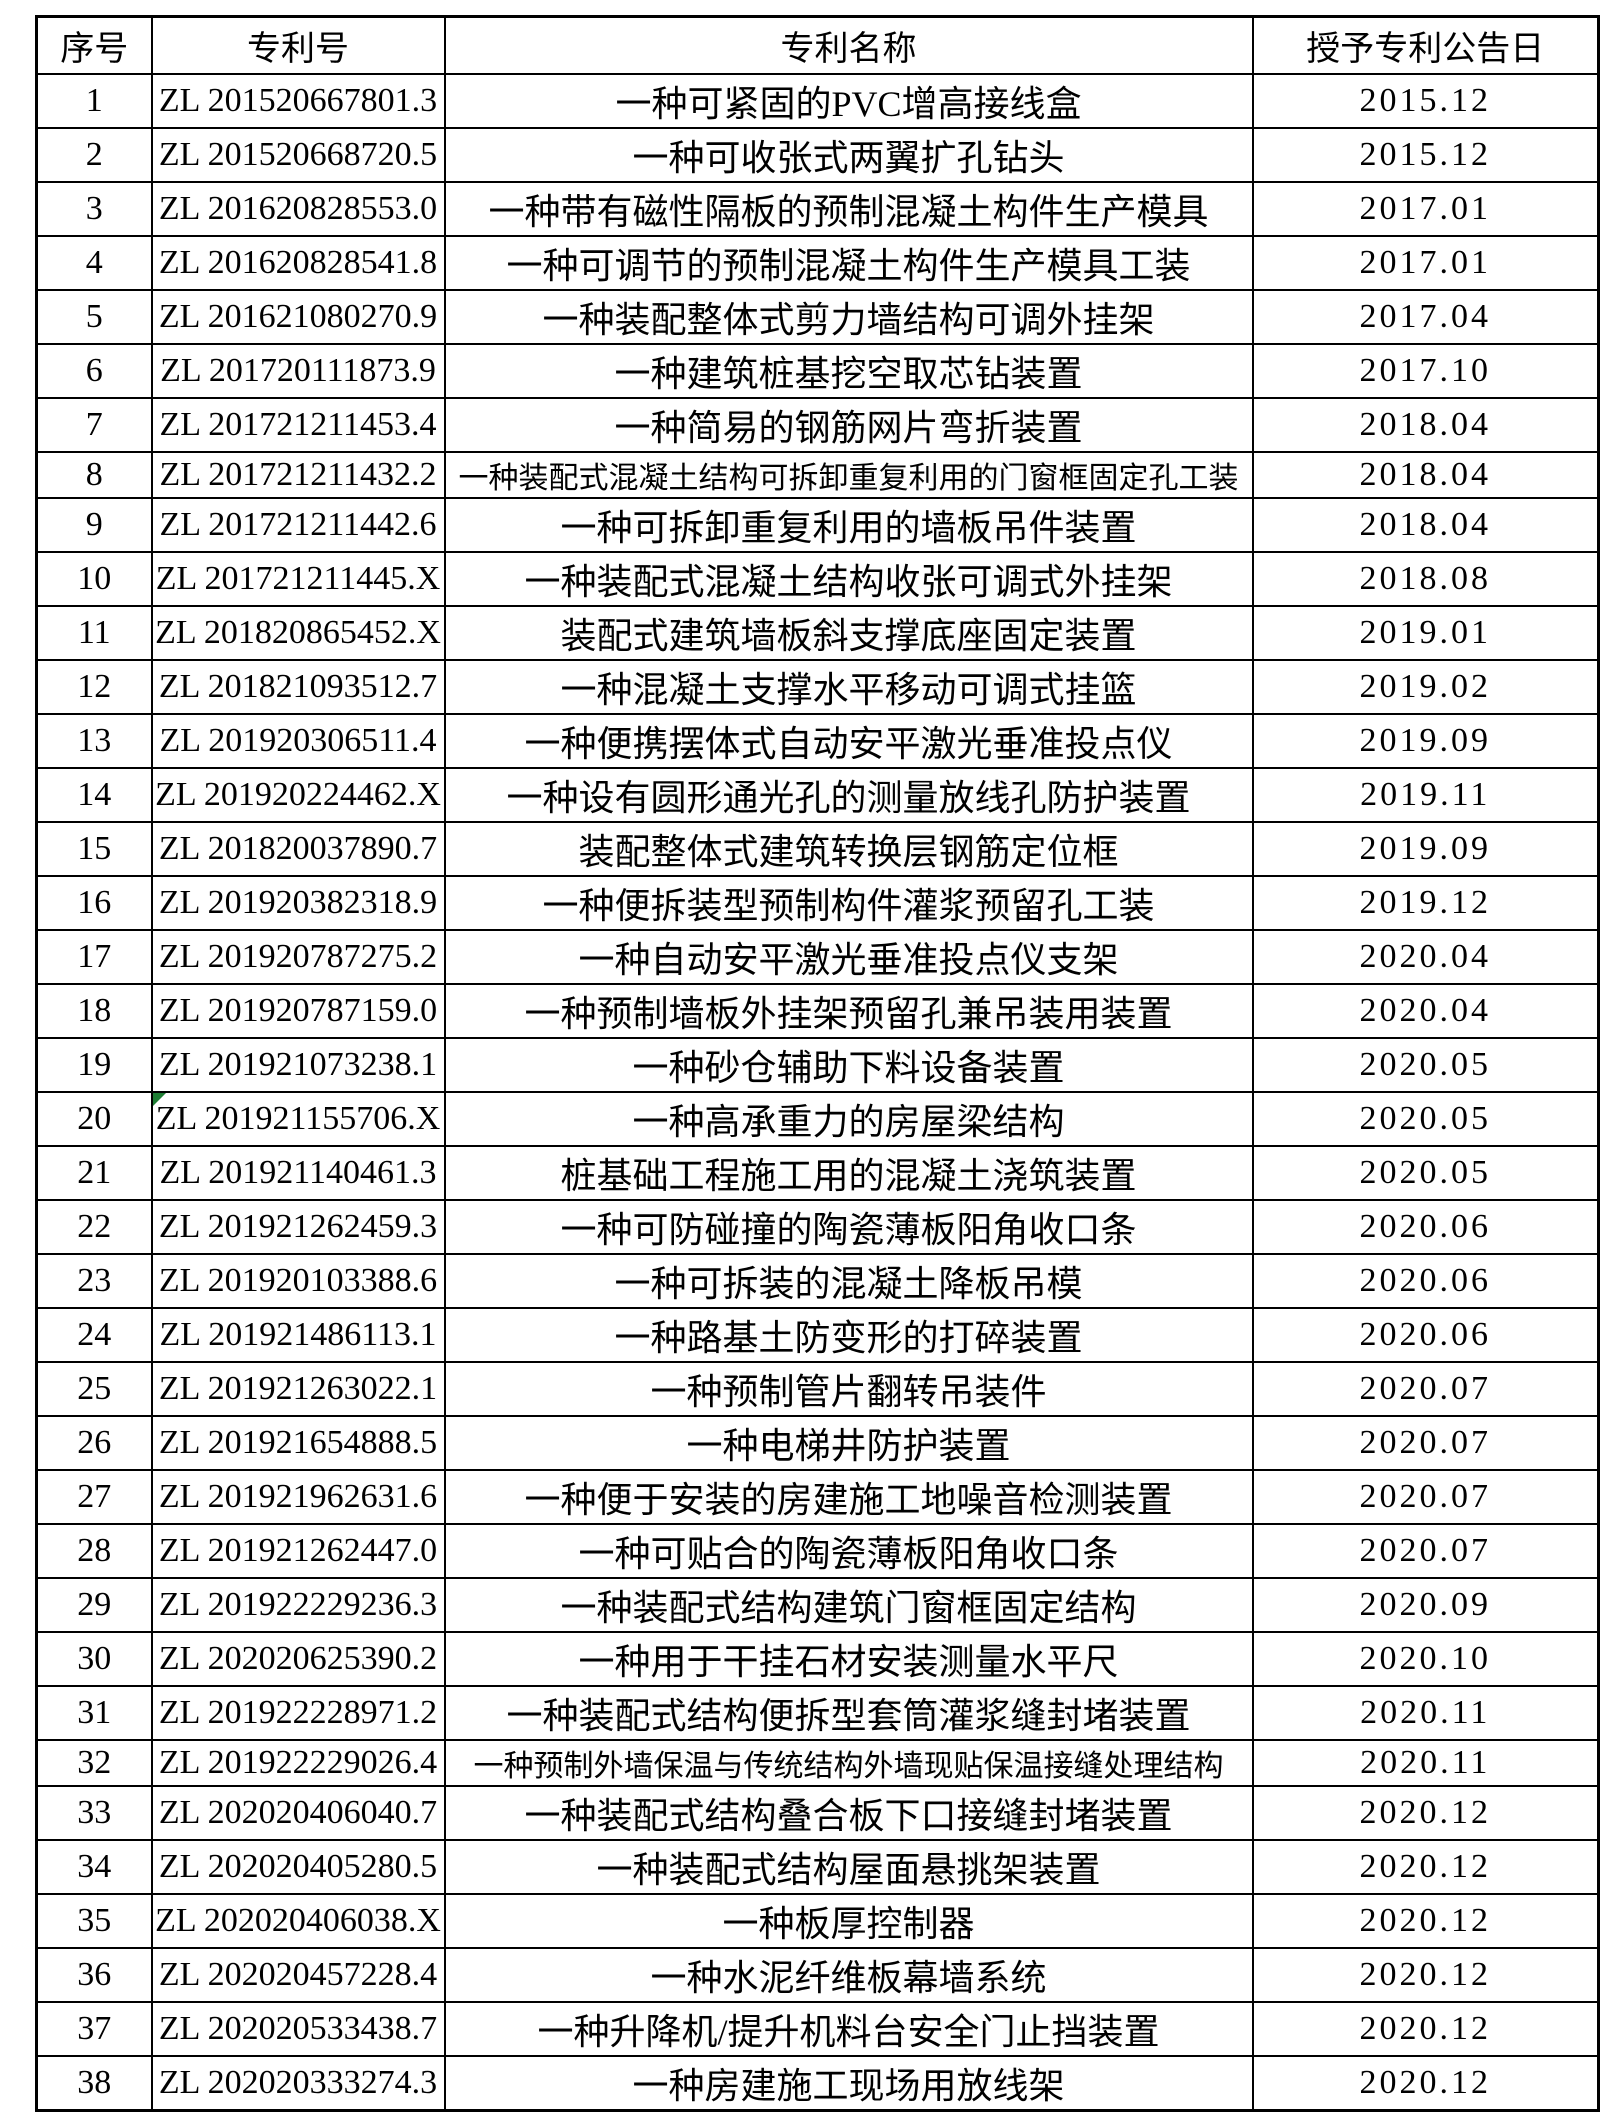 This screenshot has width=1614, height=2112. Describe the element at coordinates (298, 2083) in the screenshot. I see `patent-number-cell: ZL 202020333274.3` at that location.